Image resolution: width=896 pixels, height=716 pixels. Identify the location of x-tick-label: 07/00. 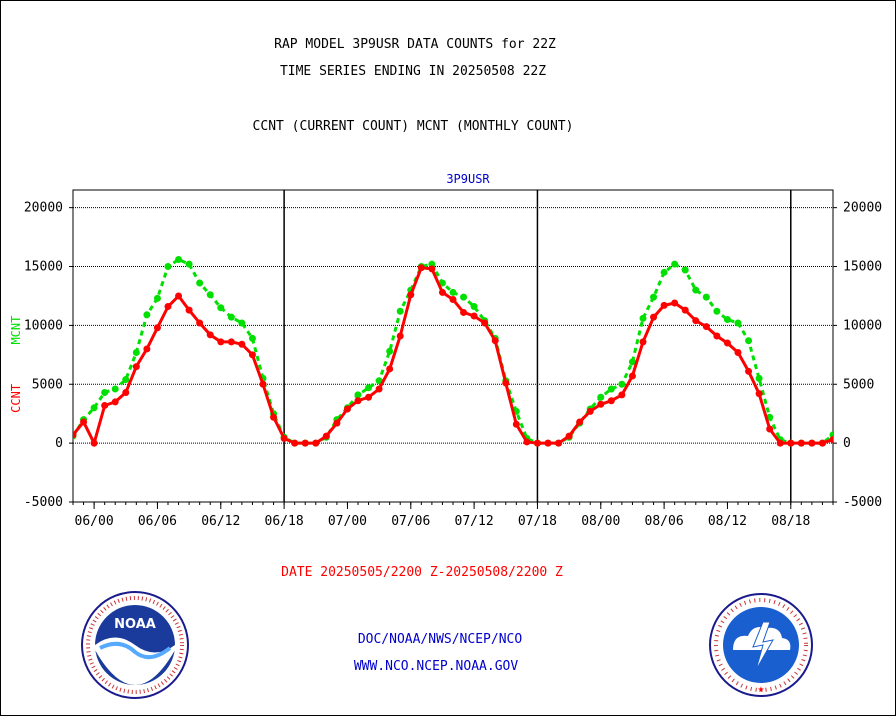
(347, 521).